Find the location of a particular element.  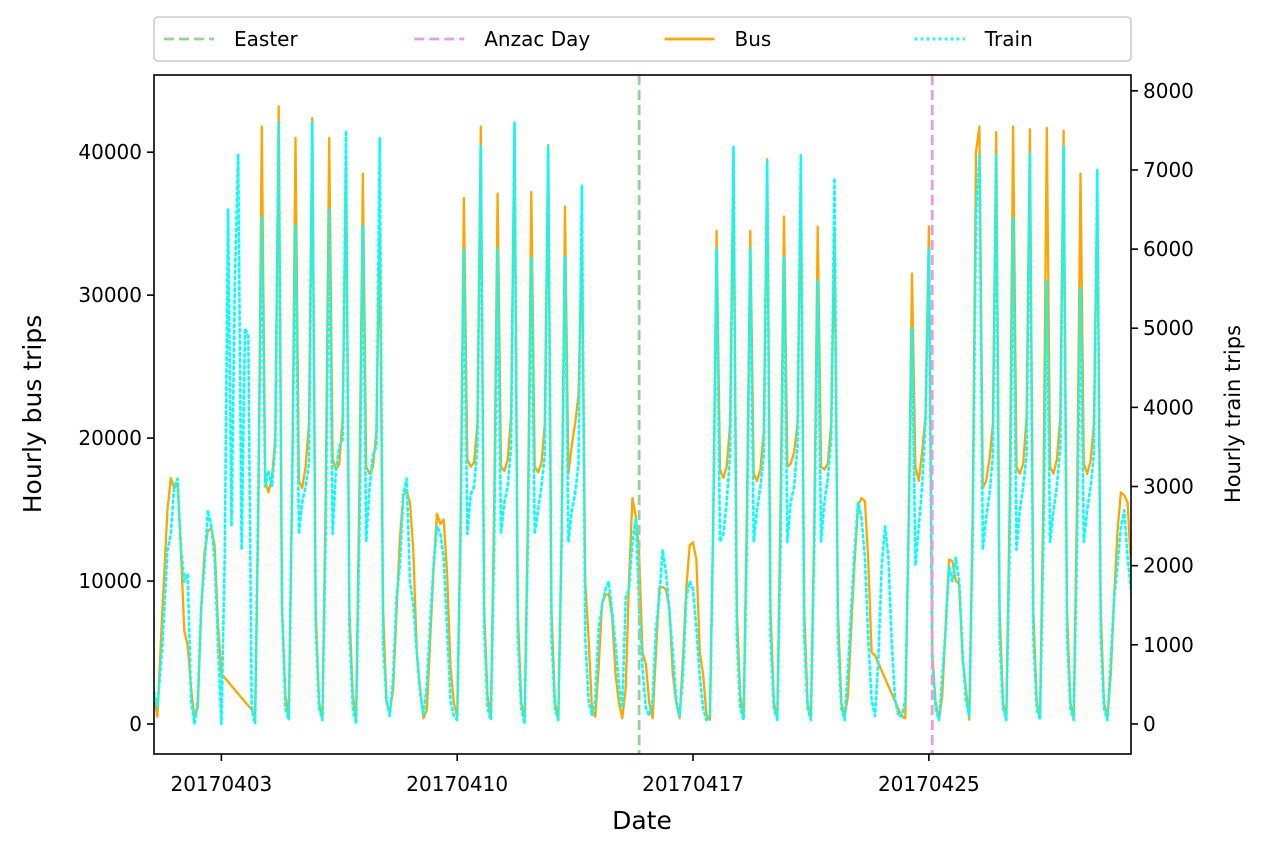

right-y-tick-label: 5000 is located at coordinates (1168, 328).